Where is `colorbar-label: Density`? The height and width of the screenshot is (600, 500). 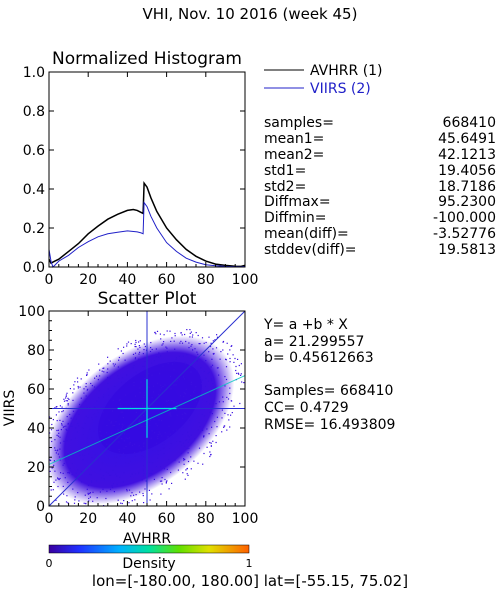
colorbar-label: Density is located at coordinates (148, 564).